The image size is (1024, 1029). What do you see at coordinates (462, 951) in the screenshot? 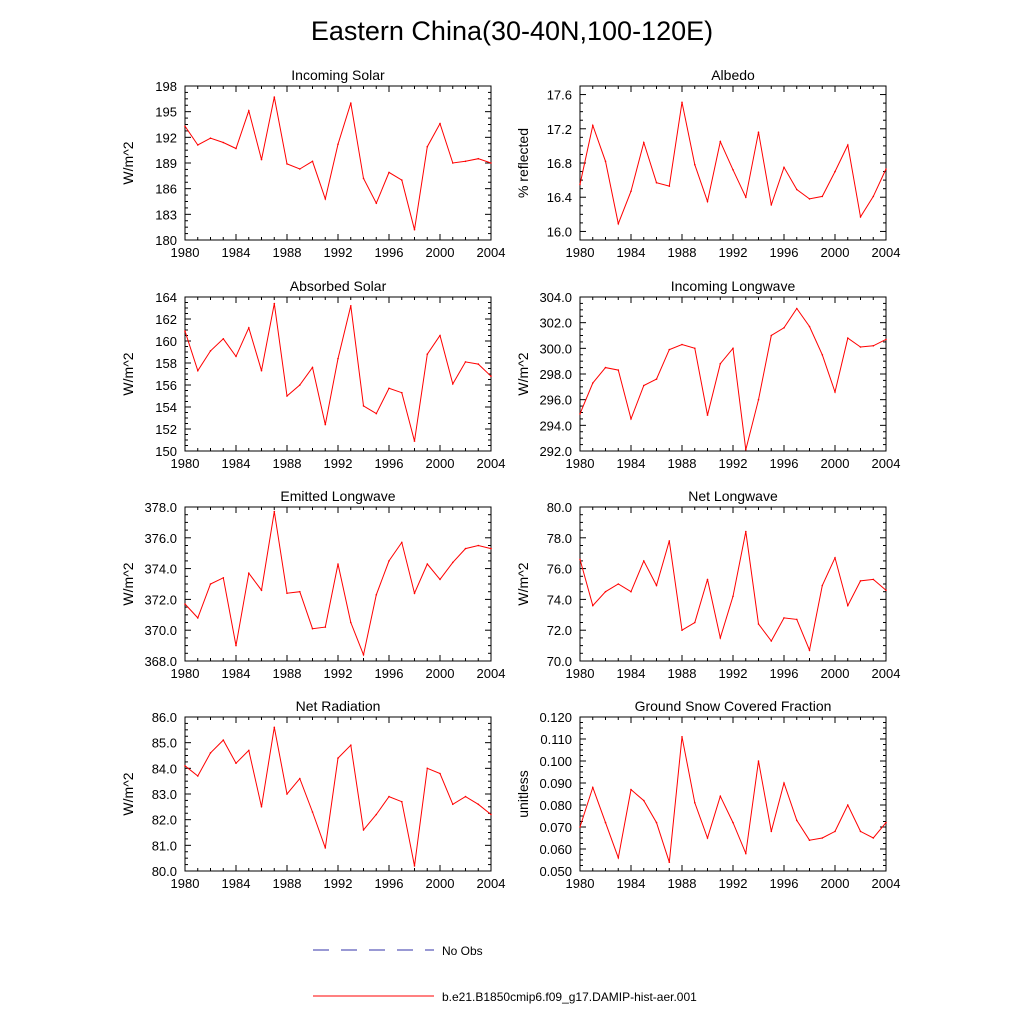
I see `legend-obs-label: No Obs` at bounding box center [462, 951].